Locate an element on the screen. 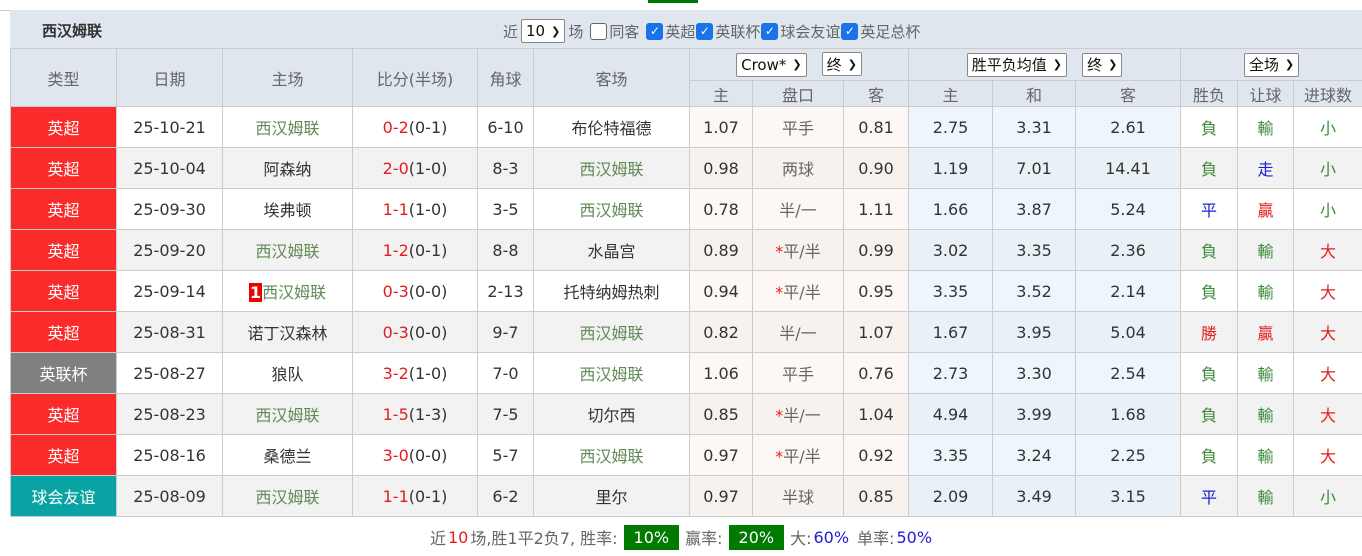 The width and height of the screenshot is (1362, 556). period-select: 全场 ❯ is located at coordinates (1271, 64).